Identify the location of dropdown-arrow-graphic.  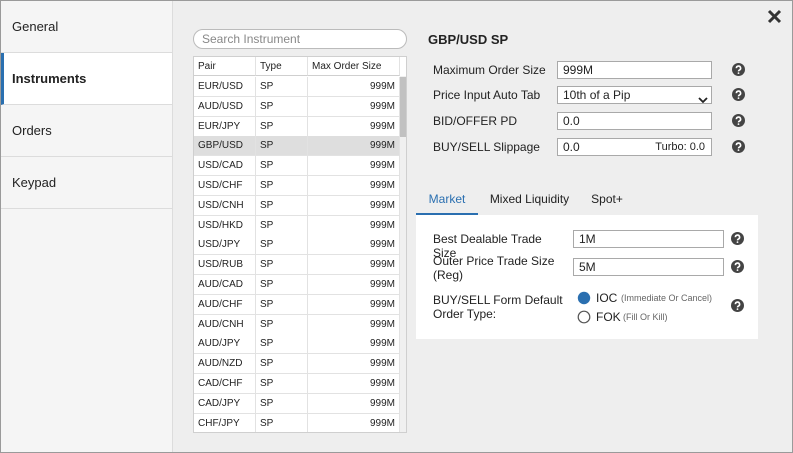
(703, 100).